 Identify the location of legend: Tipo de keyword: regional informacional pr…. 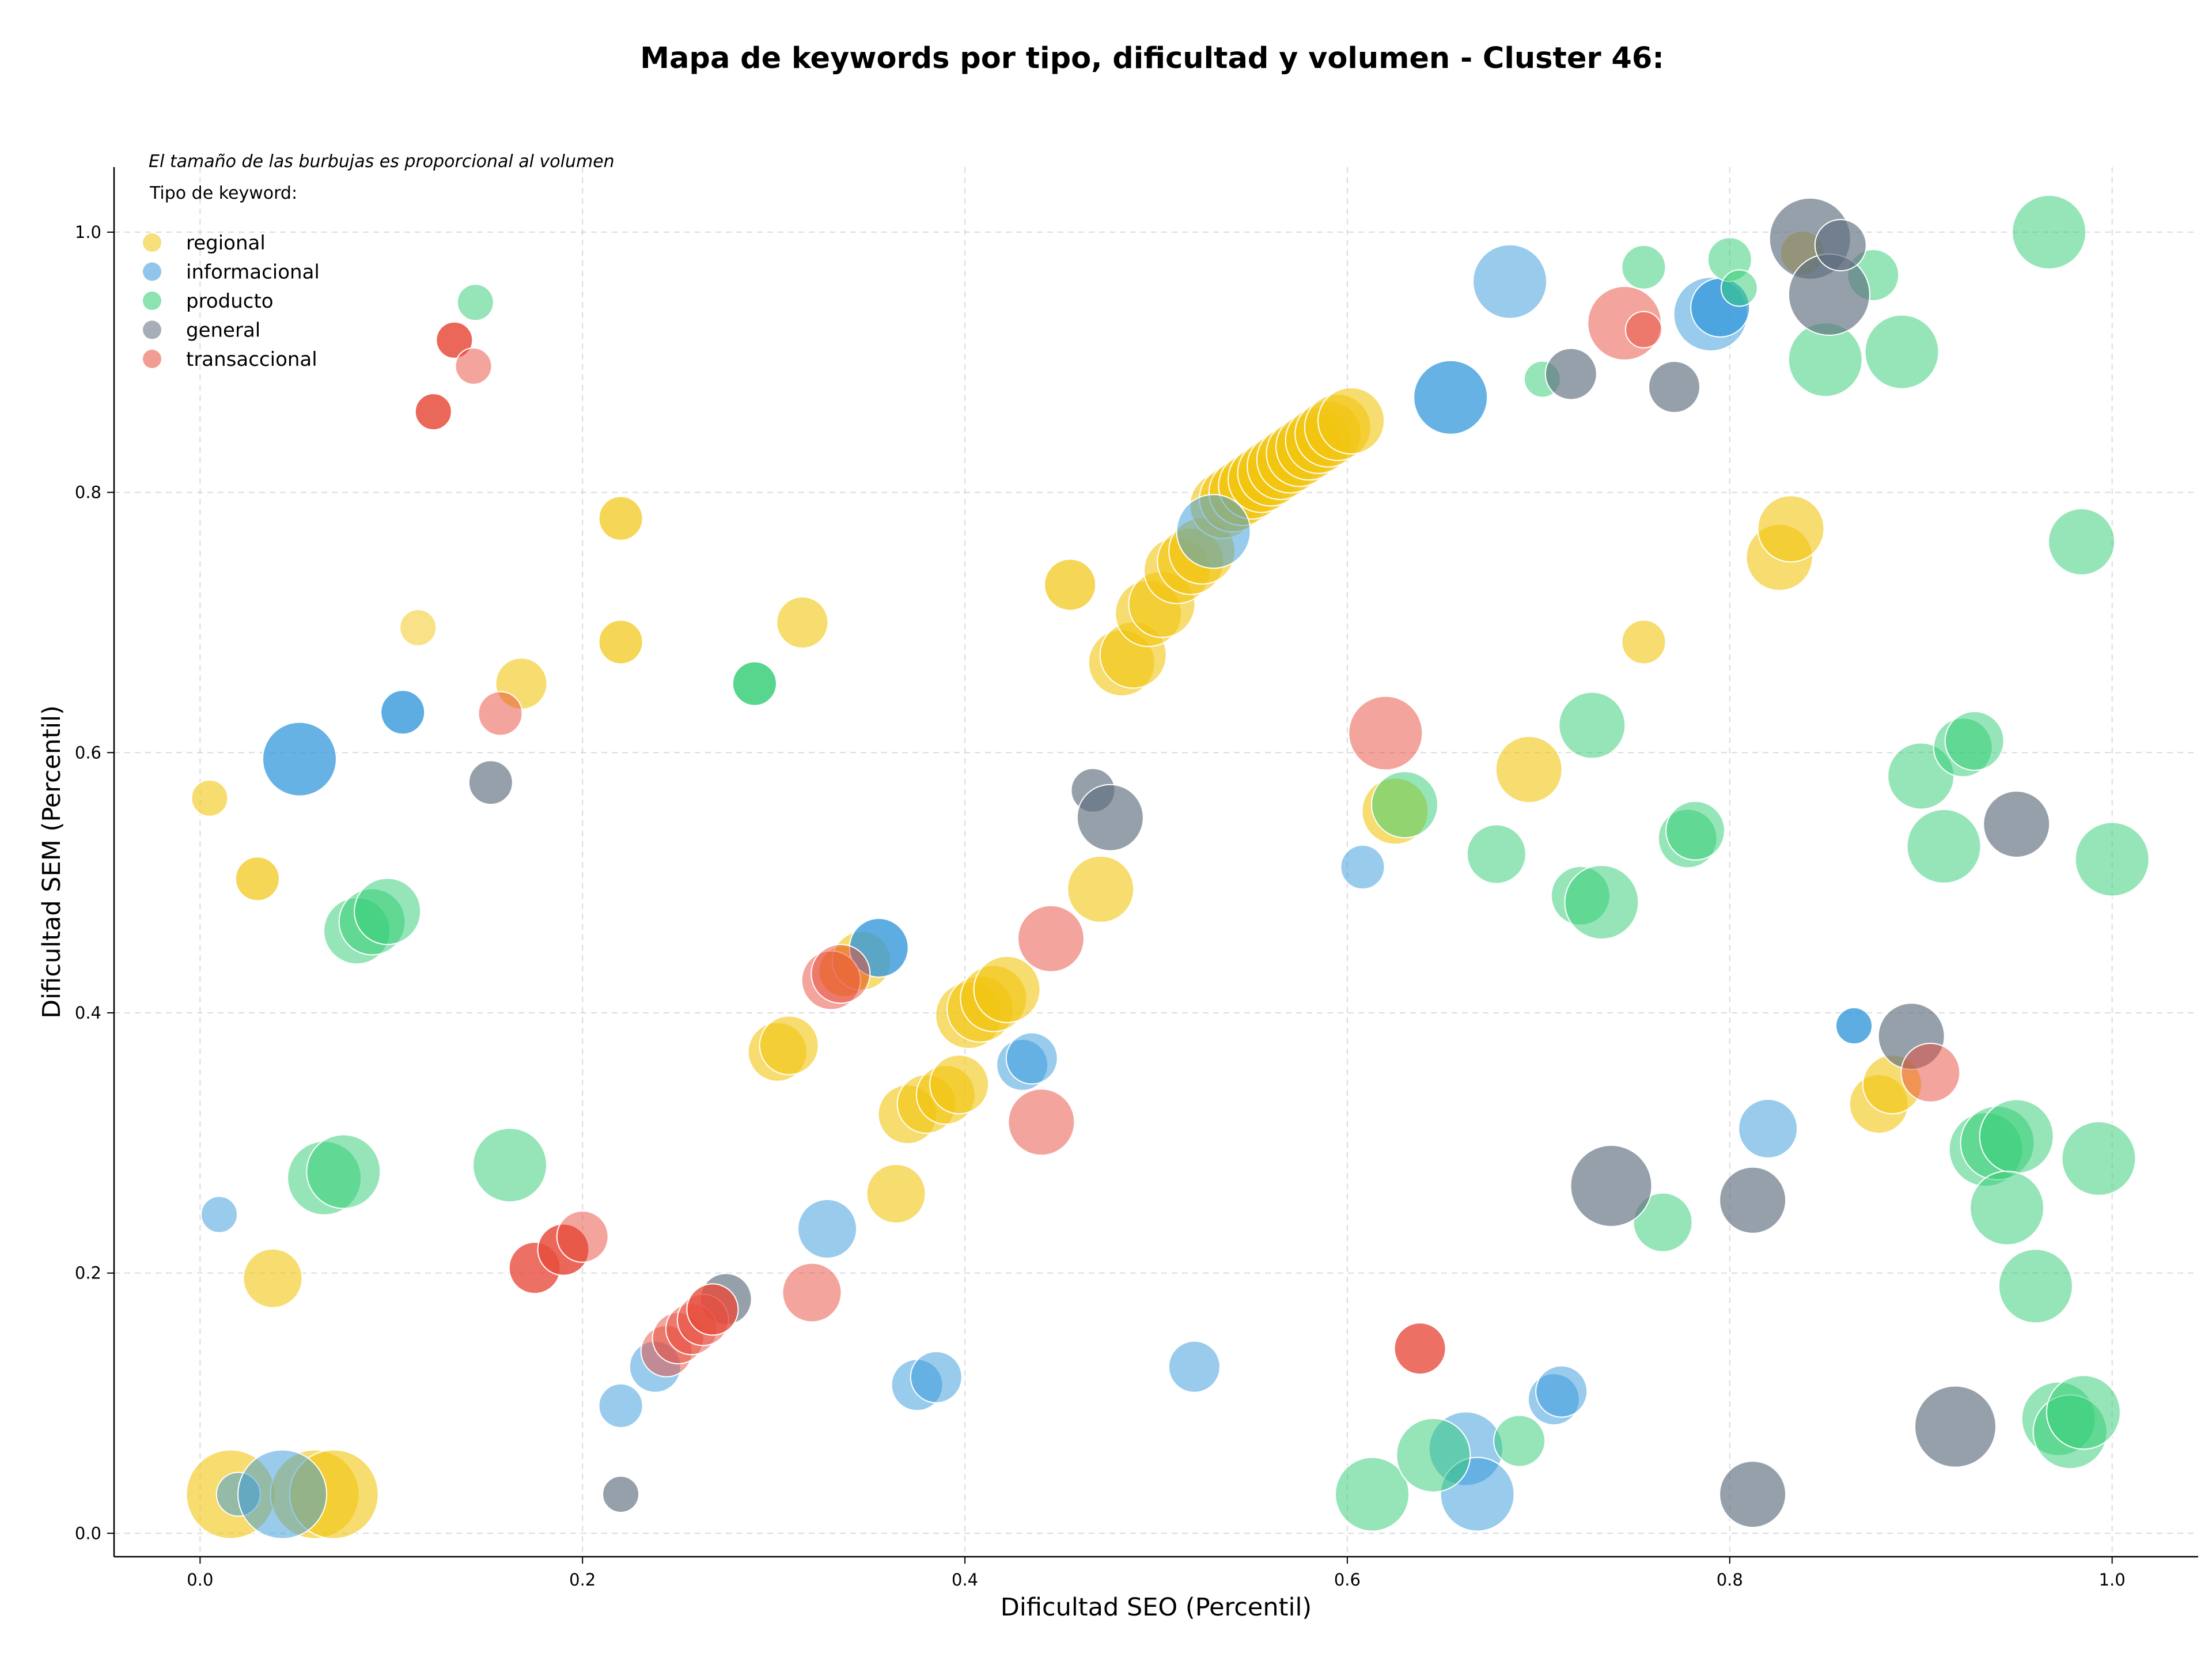
(231, 277).